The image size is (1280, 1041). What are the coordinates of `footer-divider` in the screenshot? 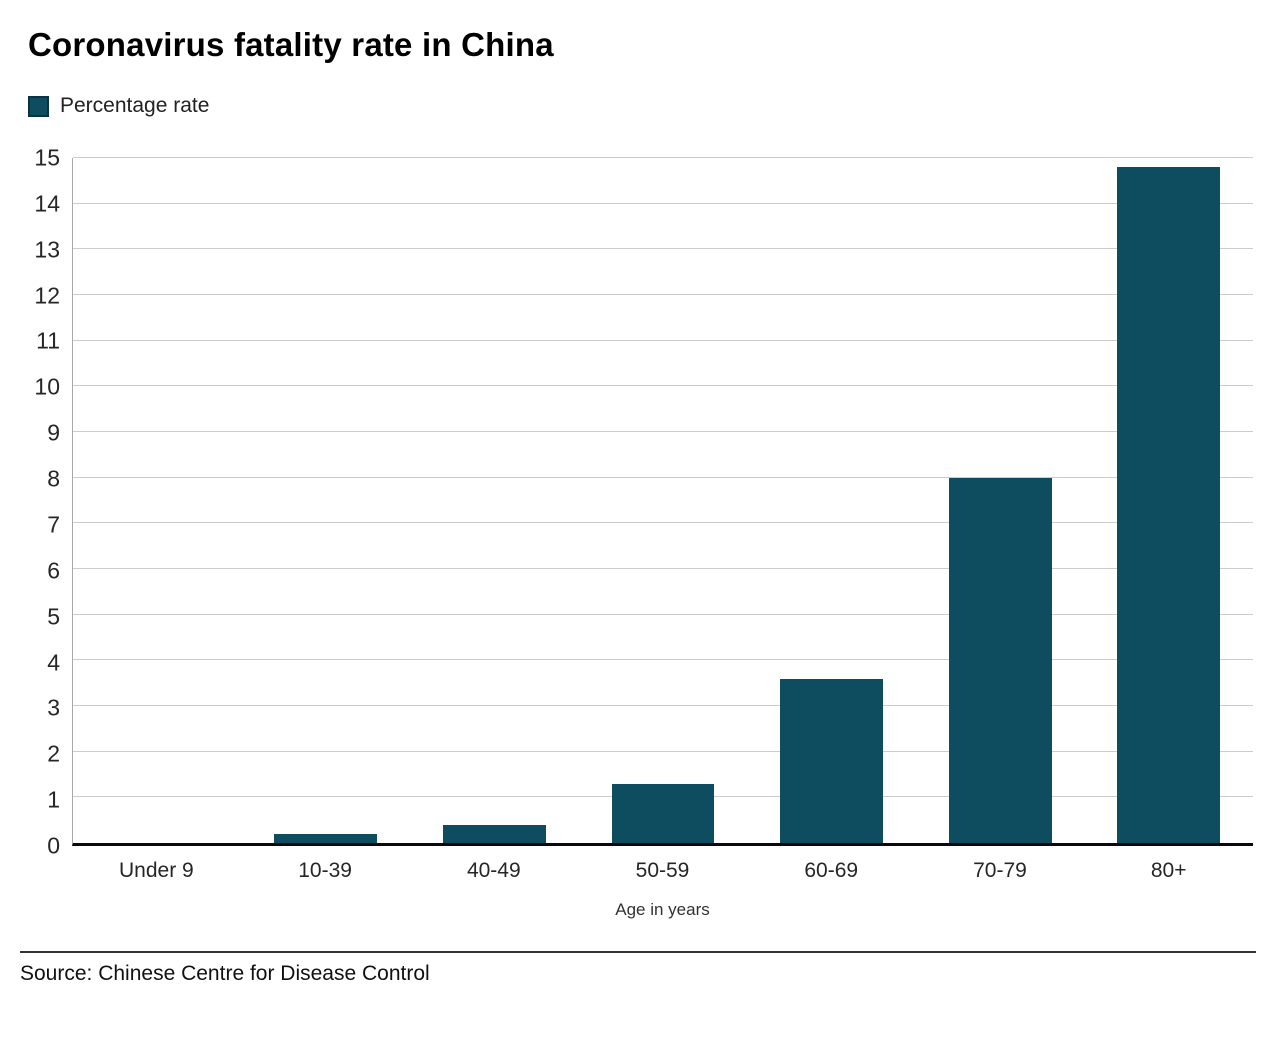 It's located at (638, 952).